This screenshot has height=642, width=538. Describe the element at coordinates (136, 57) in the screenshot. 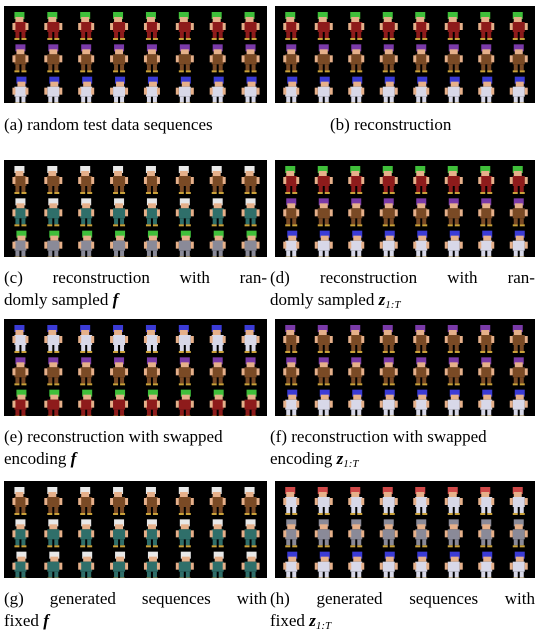

I see `sprite-grid-a` at that location.